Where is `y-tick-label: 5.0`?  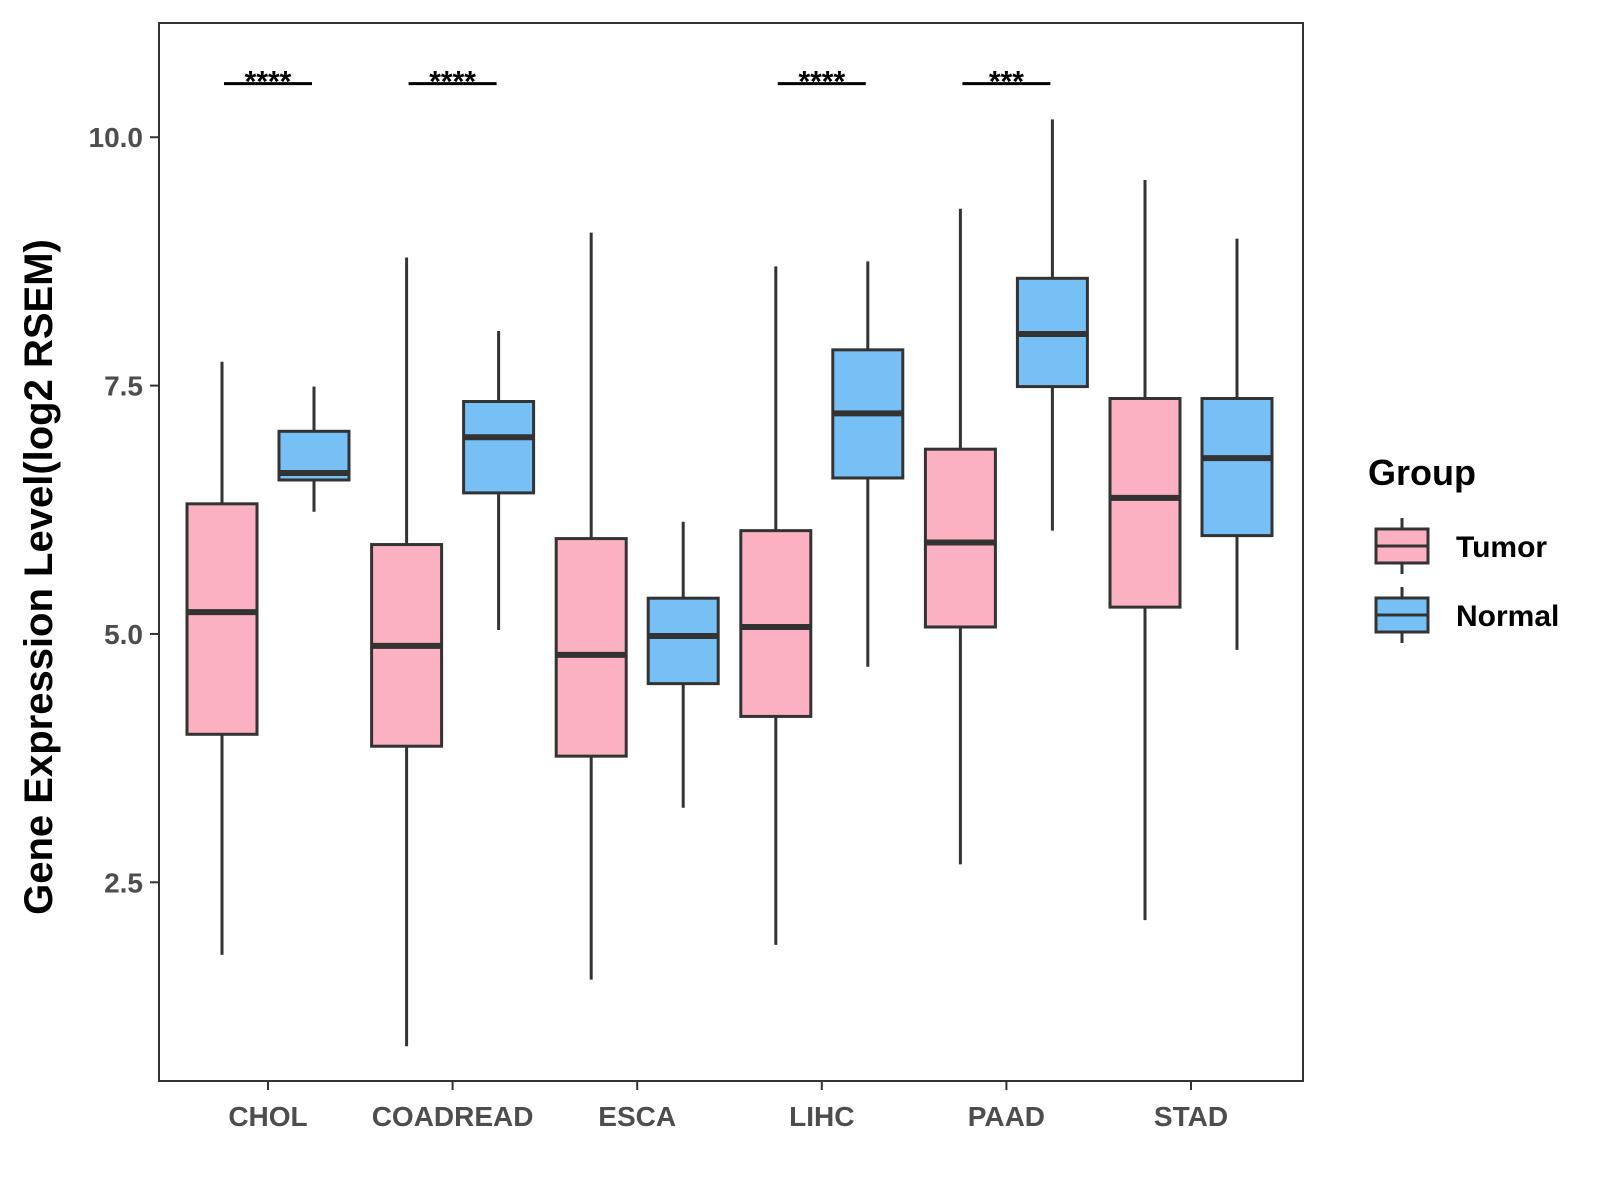 y-tick-label: 5.0 is located at coordinates (123, 634).